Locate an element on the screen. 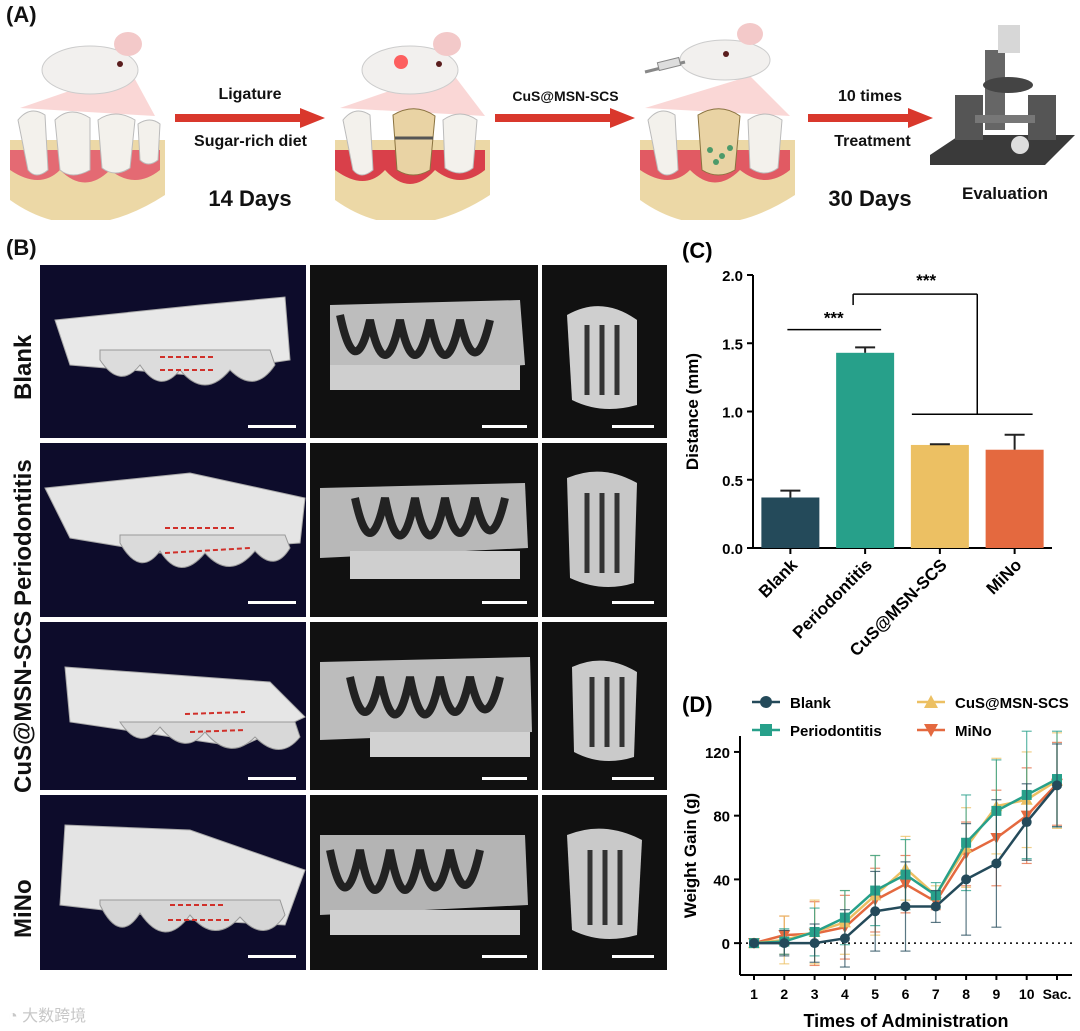 The height and width of the screenshot is (1031, 1080). x-tick-label: 2 is located at coordinates (784, 994).